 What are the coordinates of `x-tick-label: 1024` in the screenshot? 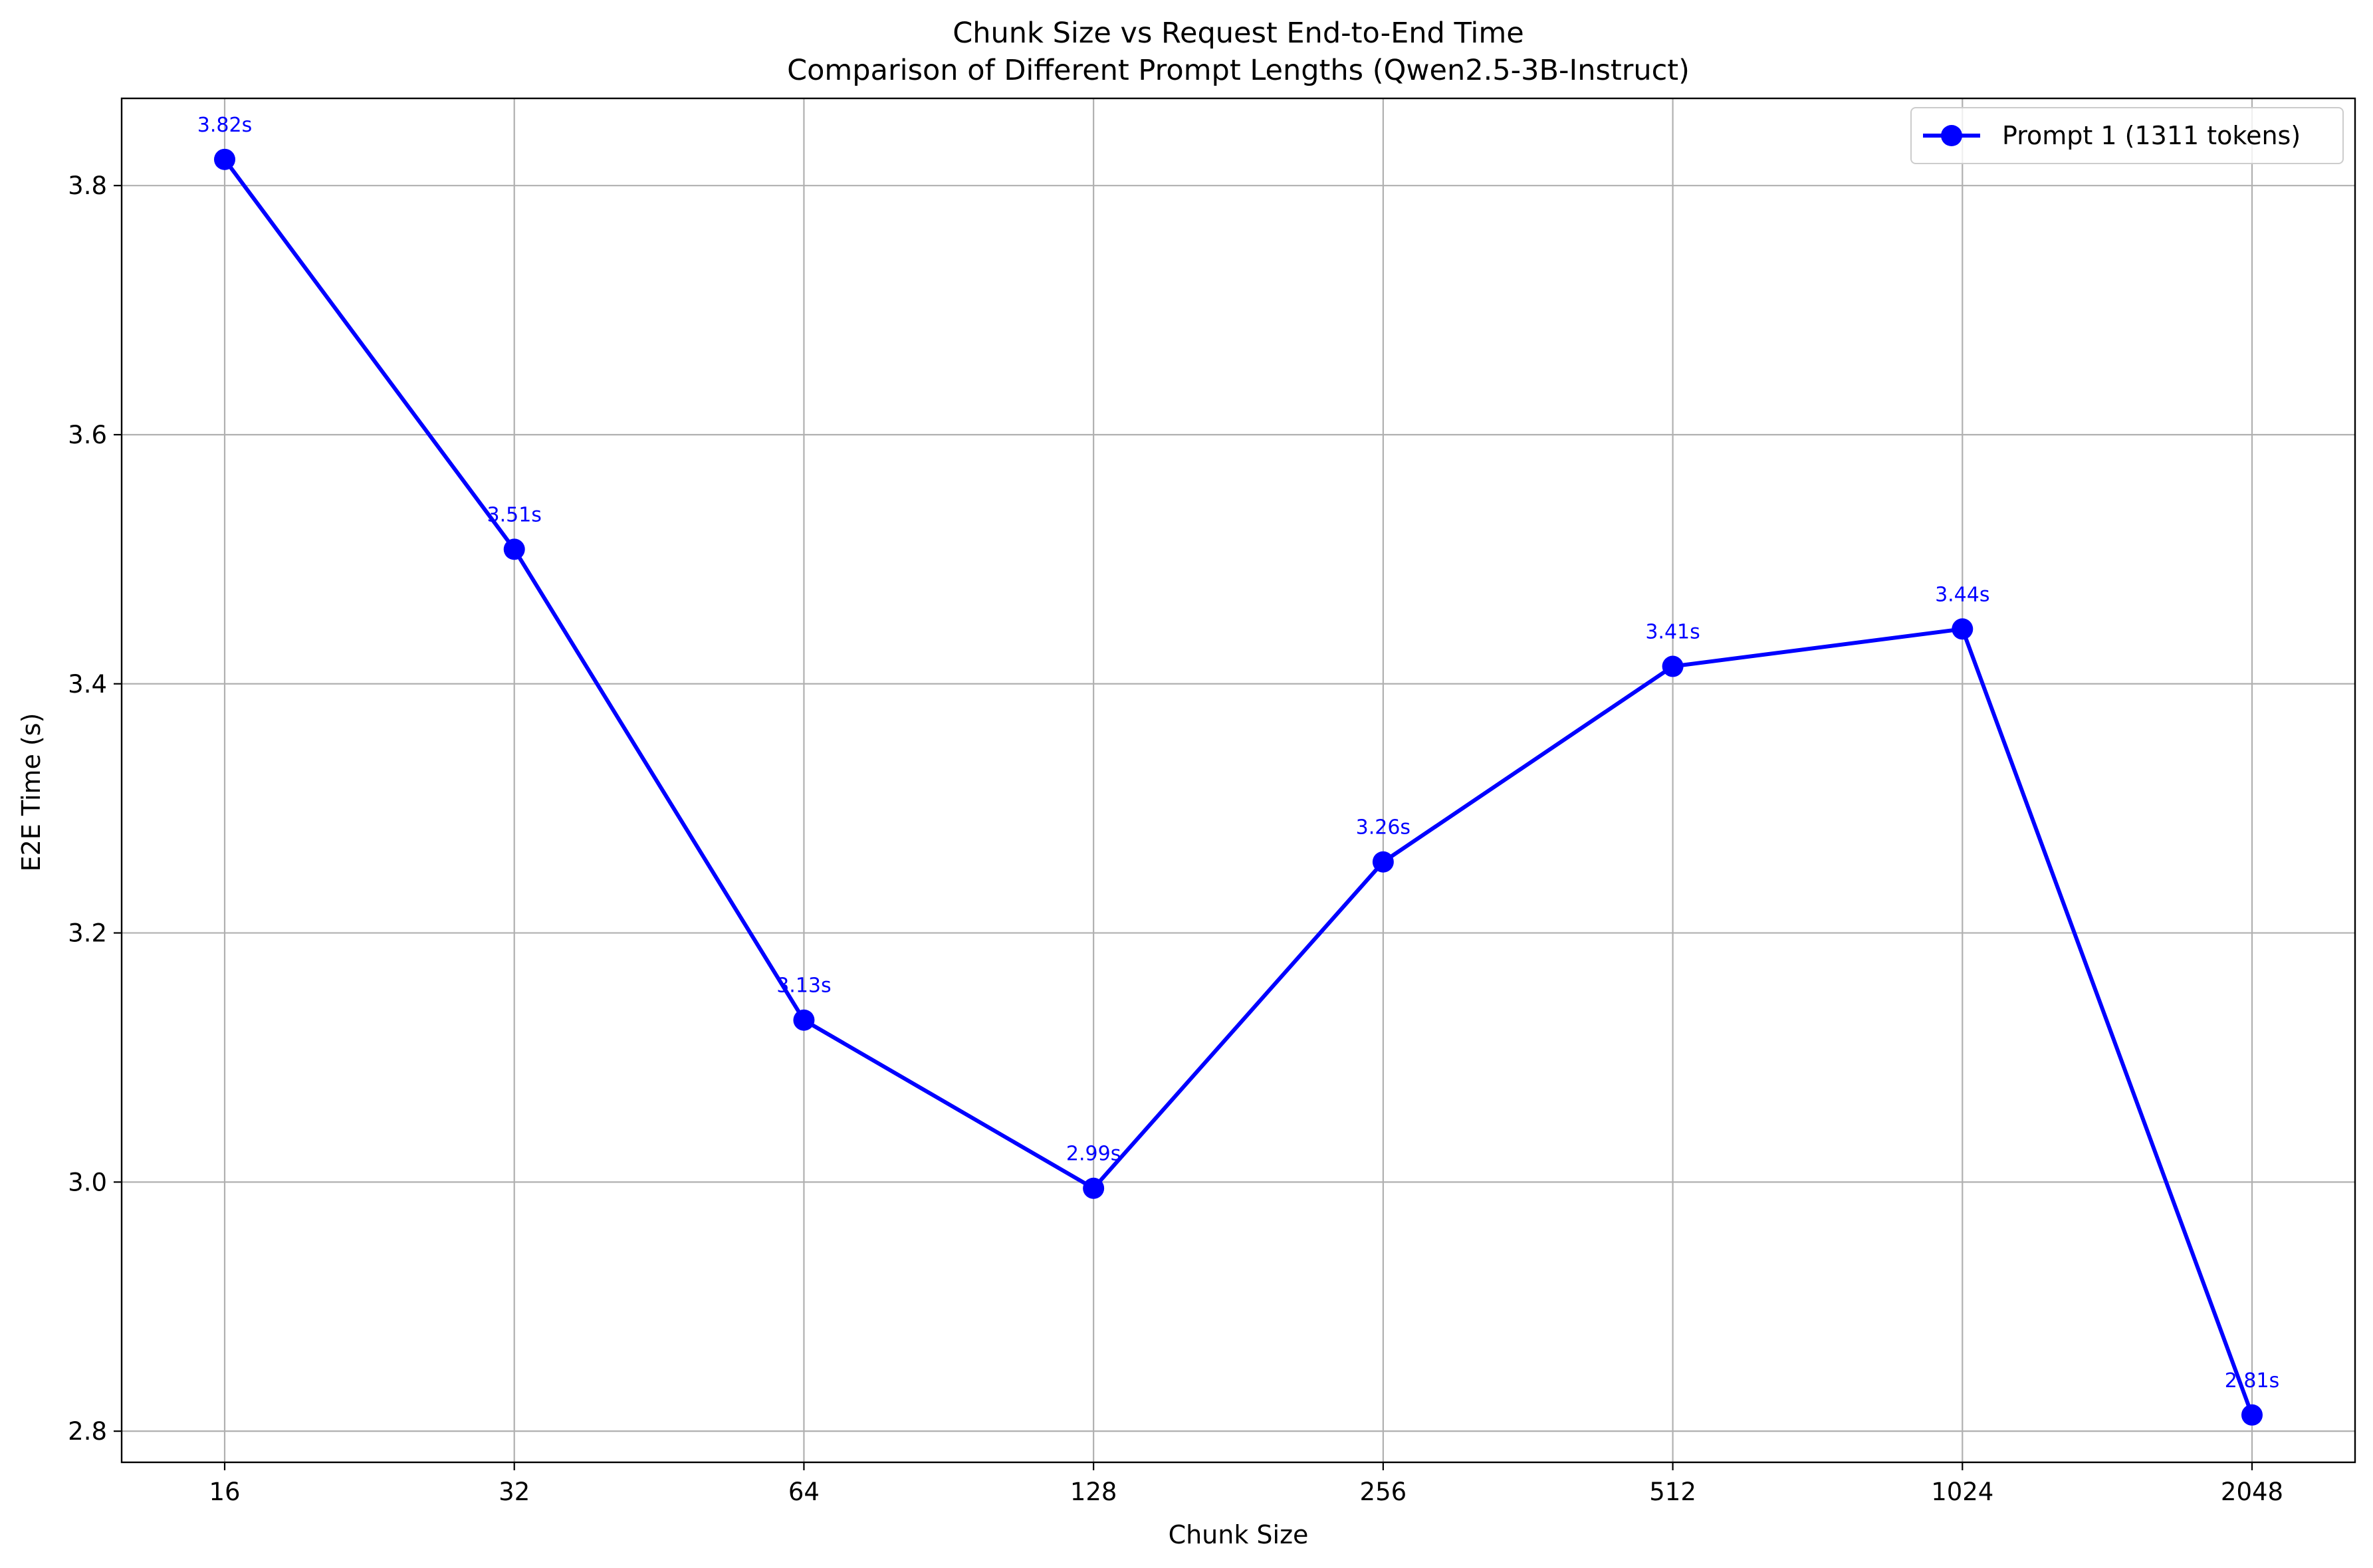 It's located at (1962, 1492).